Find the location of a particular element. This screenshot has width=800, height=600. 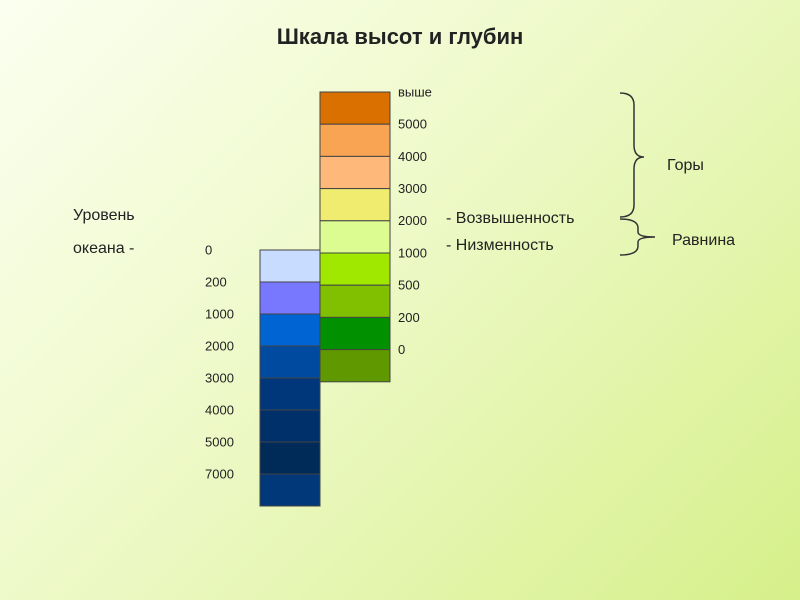

landform-label: - Низменность is located at coordinates (500, 245).